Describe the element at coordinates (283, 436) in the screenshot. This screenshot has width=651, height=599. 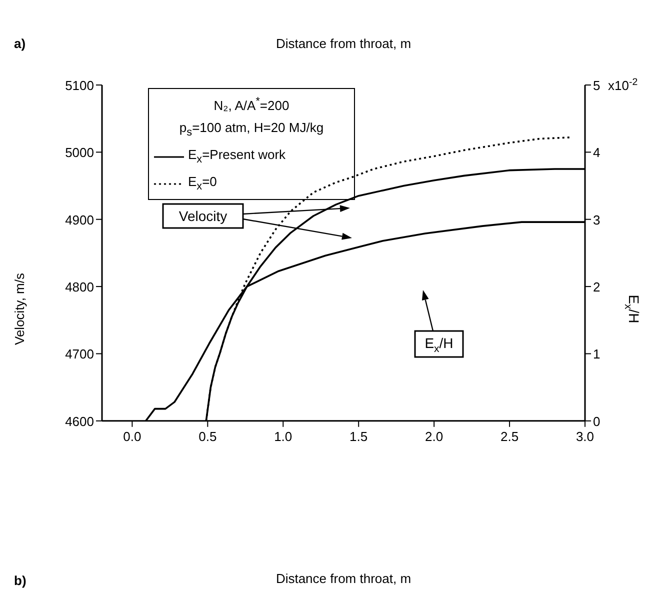
I see `x-tick-label: 1.0` at that location.